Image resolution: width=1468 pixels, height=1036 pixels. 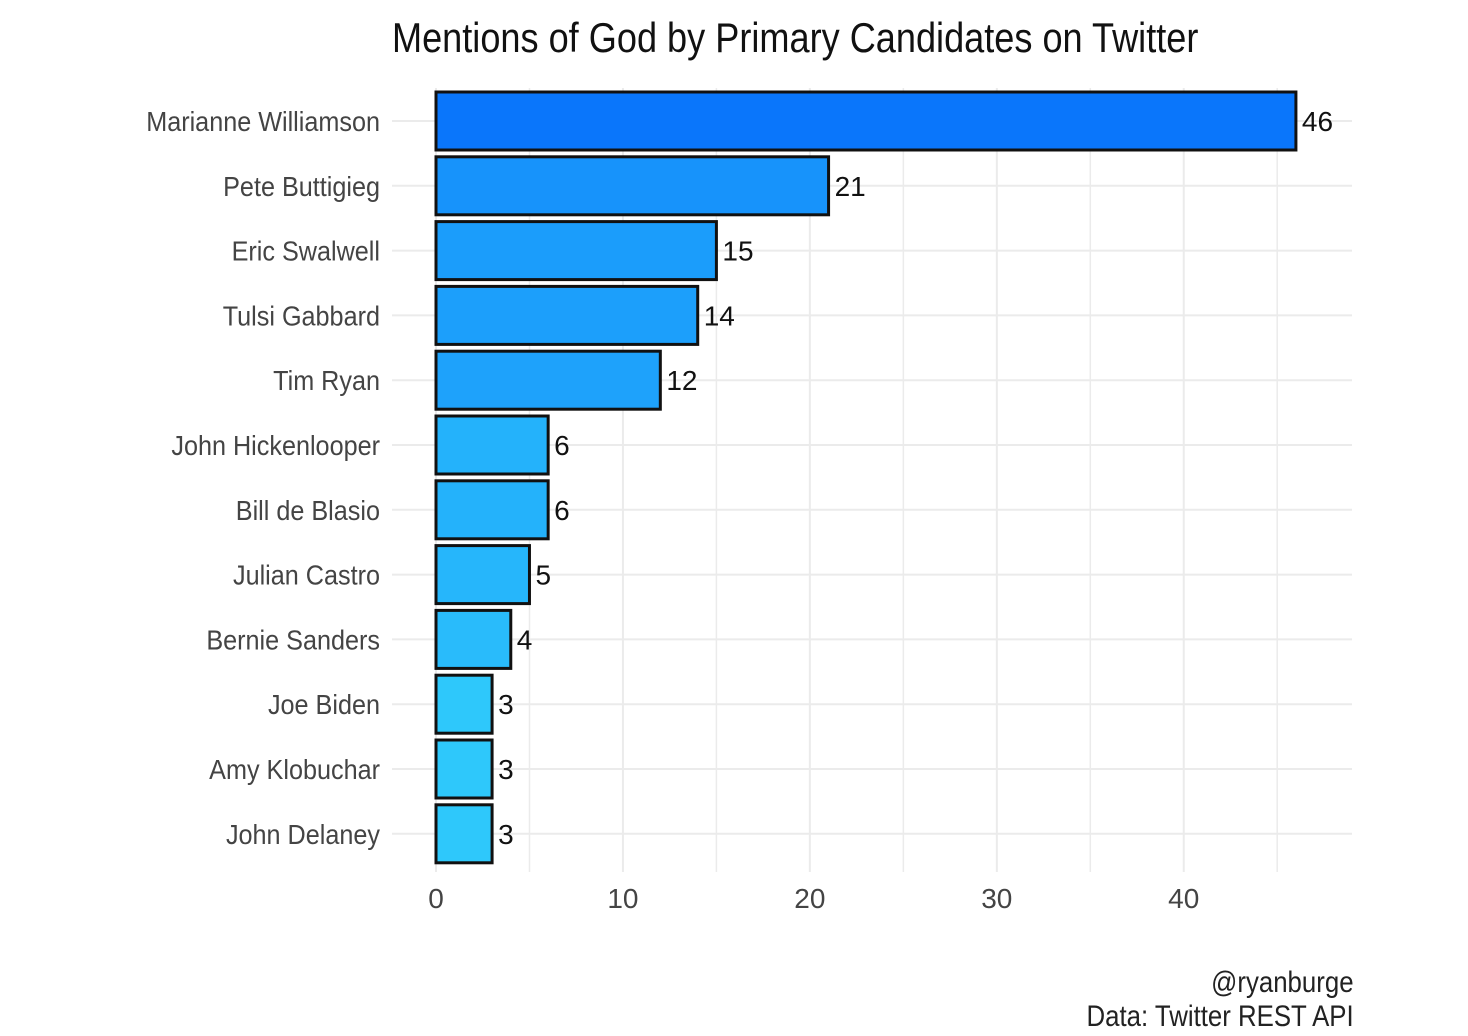 I want to click on data-label: 5, so click(x=543, y=575).